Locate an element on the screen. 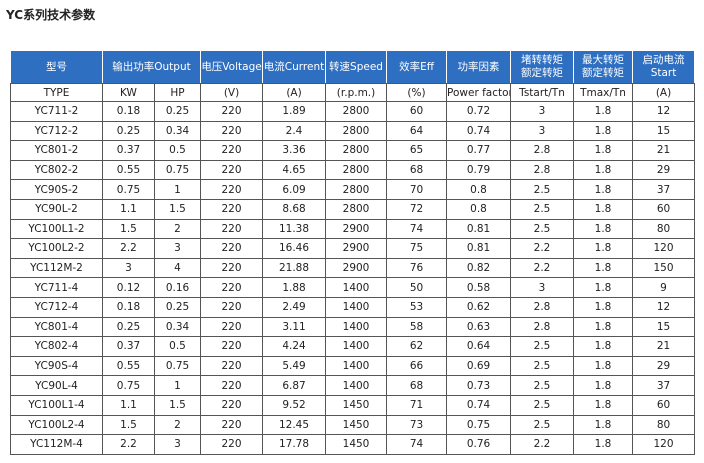 Image resolution: width=704 pixels, height=463 pixels. data-cell: YC112M-4 is located at coordinates (56, 444).